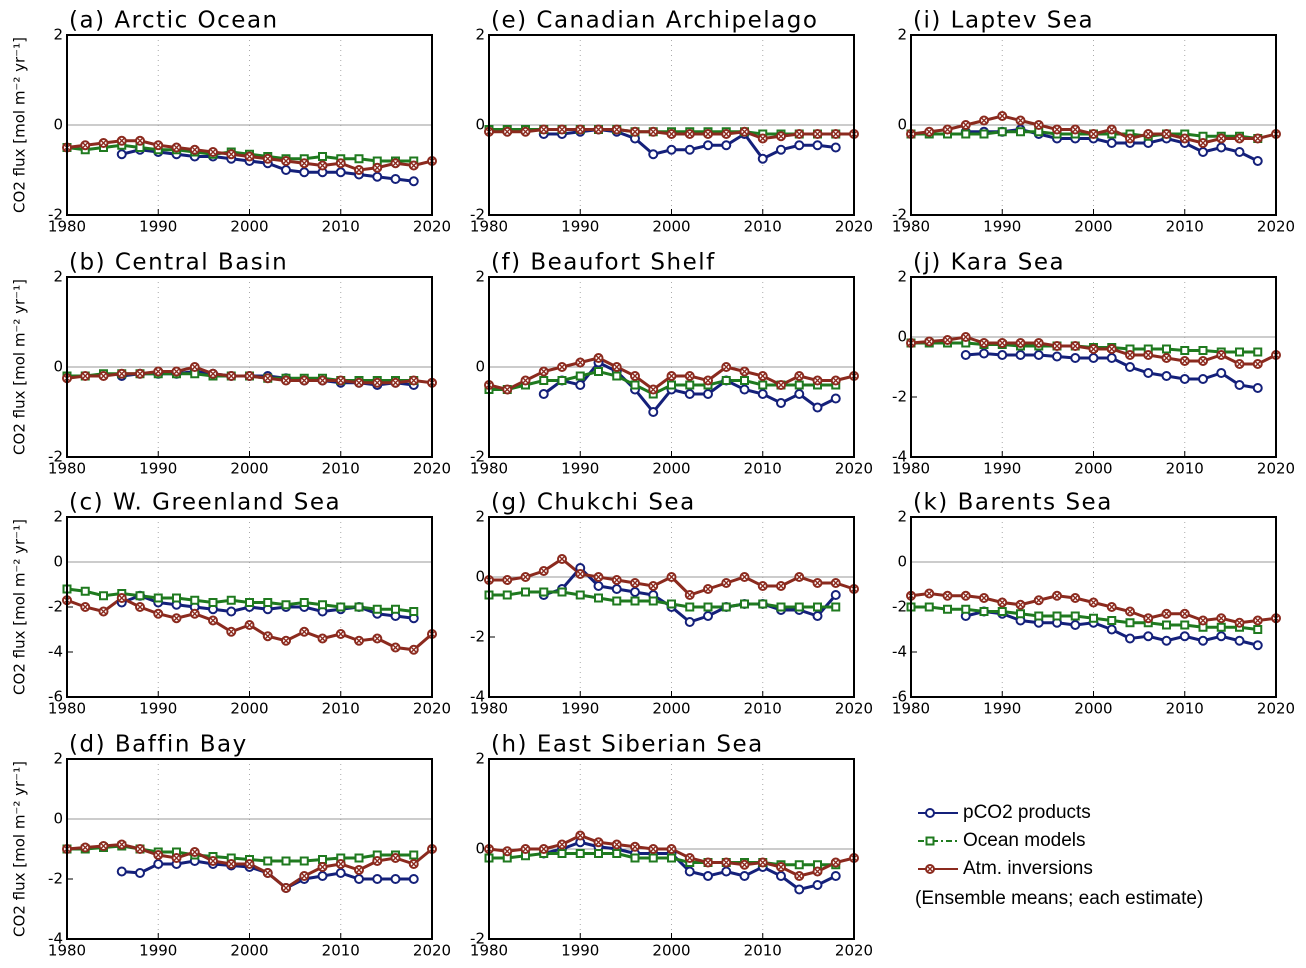  What do you see at coordinates (603, 263) in the screenshot?
I see `panel-title: (f) Beaufort Shelf` at bounding box center [603, 263].